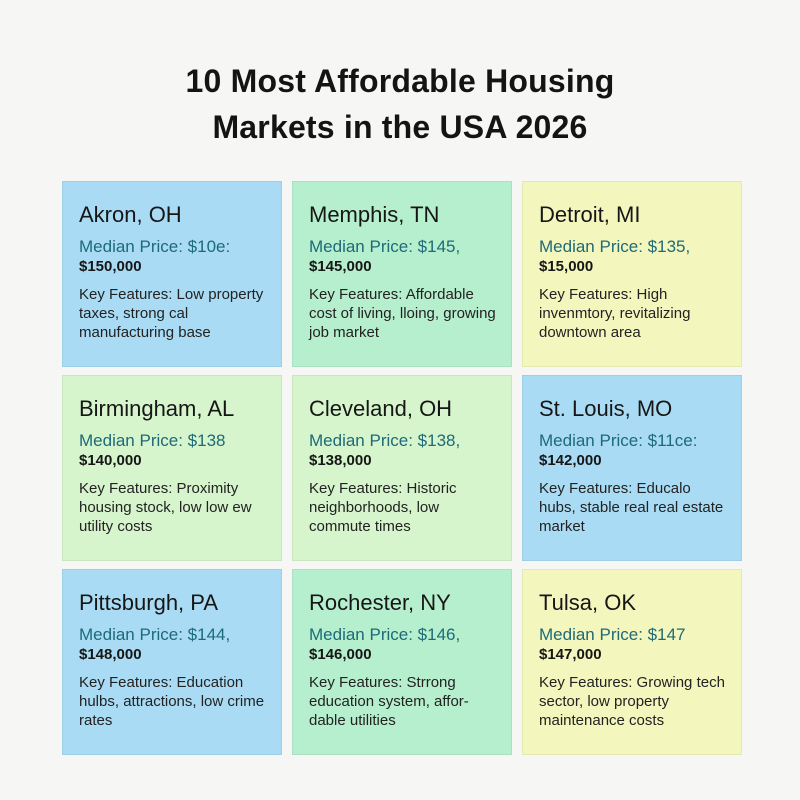 This screenshot has width=800, height=800. Describe the element at coordinates (385, 634) in the screenshot. I see `card-median-price-label: Median Price: $146,` at that location.